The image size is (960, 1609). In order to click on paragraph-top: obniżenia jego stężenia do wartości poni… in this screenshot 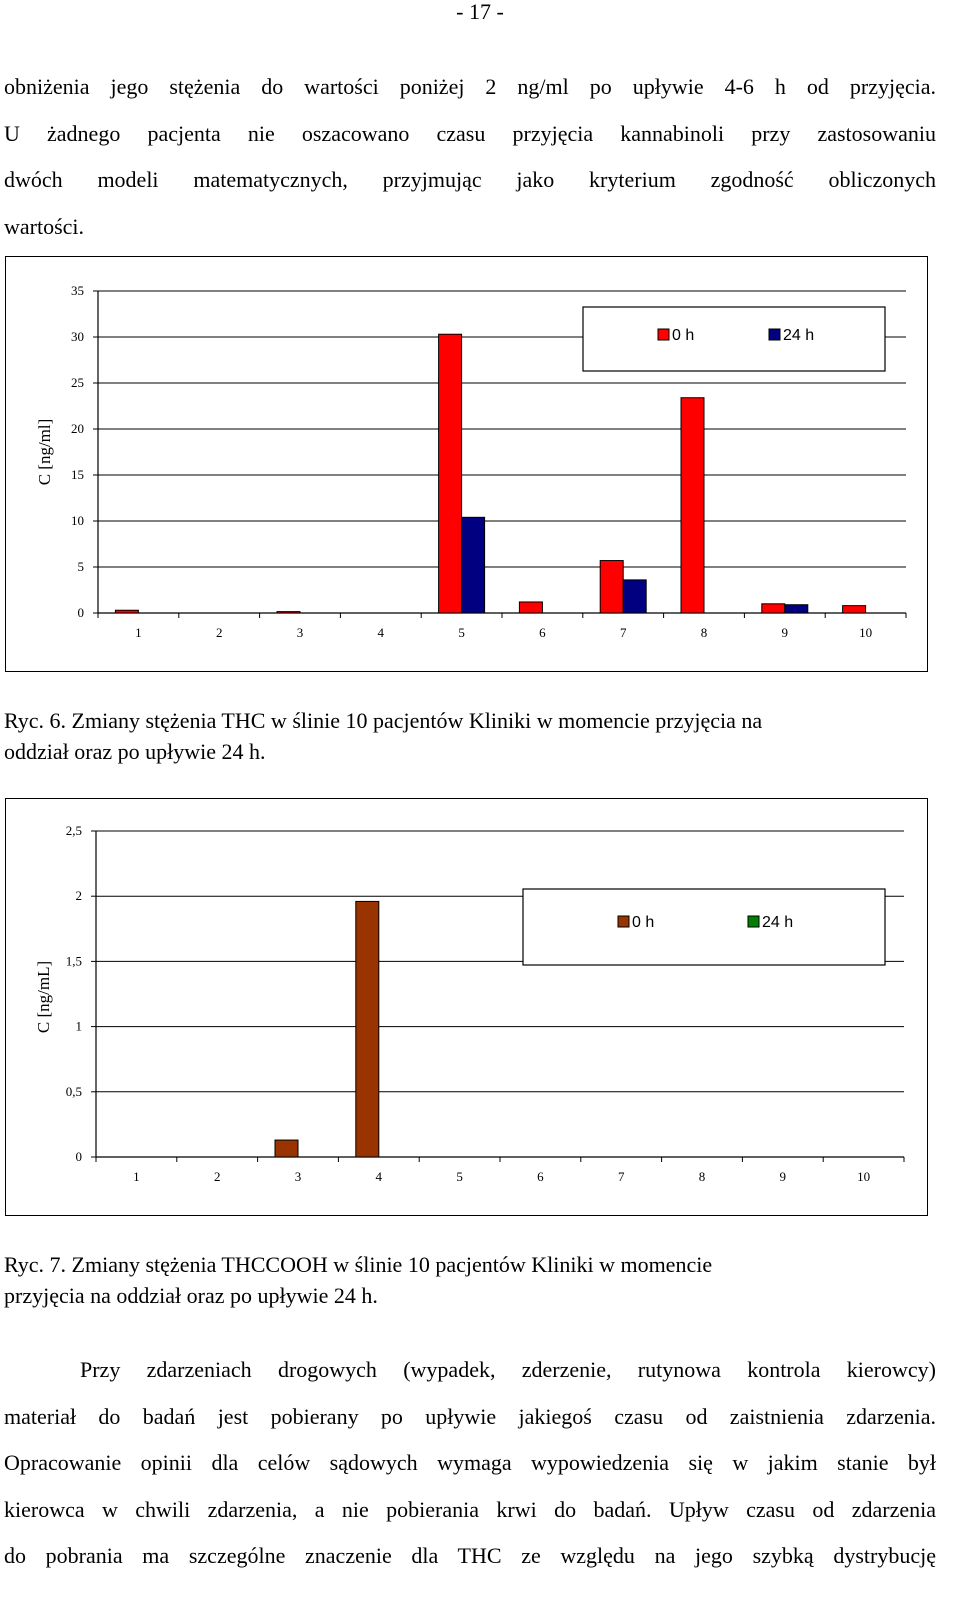, I will do `click(470, 157)`.